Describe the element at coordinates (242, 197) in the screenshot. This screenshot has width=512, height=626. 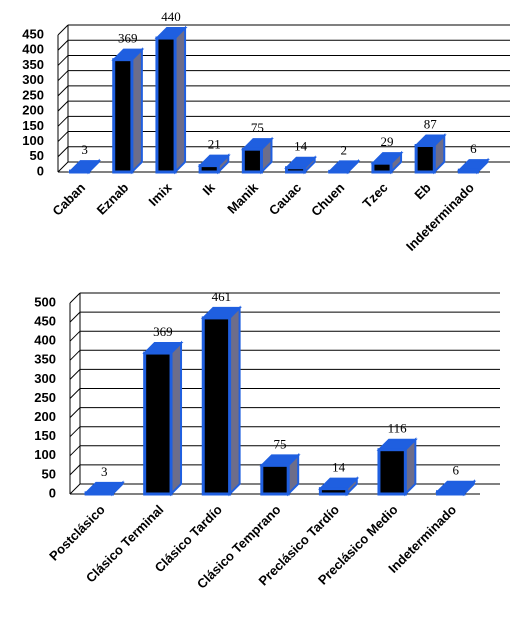
I see `x-tick-label: Manik` at that location.